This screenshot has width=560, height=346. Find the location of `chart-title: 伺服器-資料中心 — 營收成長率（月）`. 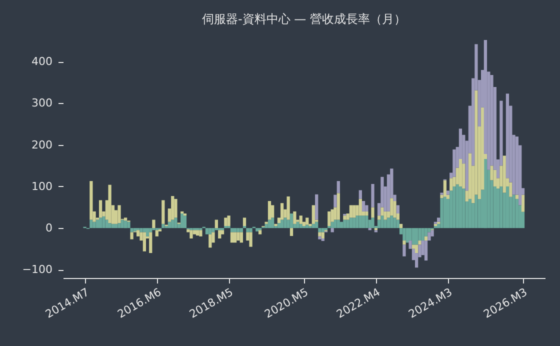

chart-title: 伺服器-資料中心 — 營收成長率（月） is located at coordinates (304, 19).